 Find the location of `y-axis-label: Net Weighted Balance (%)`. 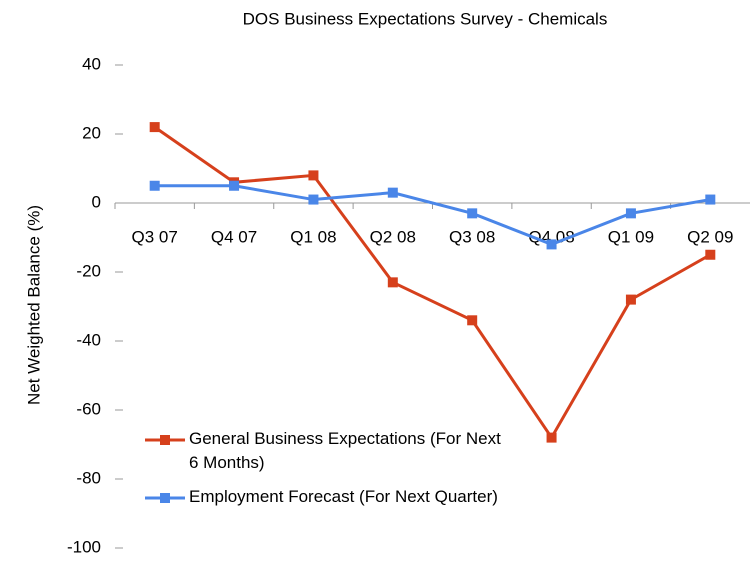

y-axis-label: Net Weighted Balance (%) is located at coordinates (33, 305).